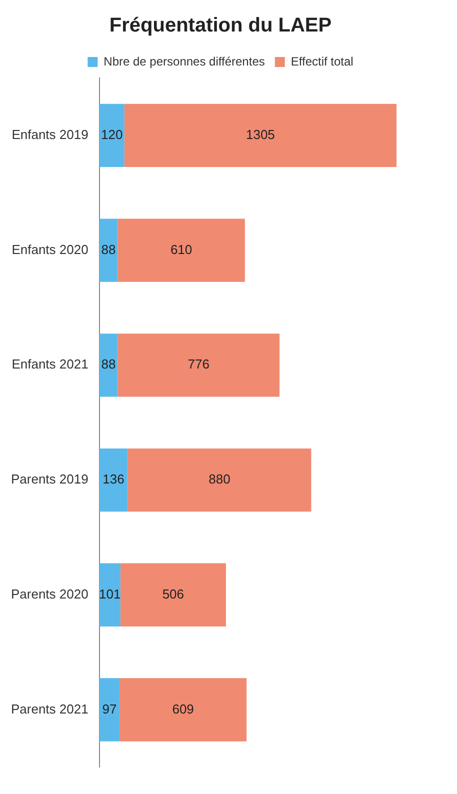  I want to click on data-label: 1305, so click(260, 134).